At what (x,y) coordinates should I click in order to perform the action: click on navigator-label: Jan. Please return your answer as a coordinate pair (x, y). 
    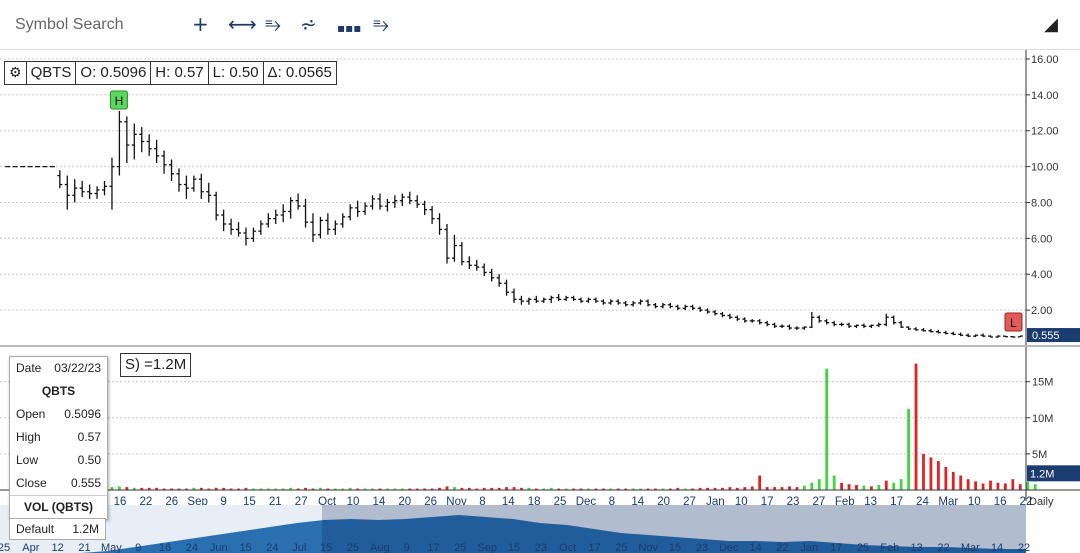
    Looking at the image, I should click on (809, 547).